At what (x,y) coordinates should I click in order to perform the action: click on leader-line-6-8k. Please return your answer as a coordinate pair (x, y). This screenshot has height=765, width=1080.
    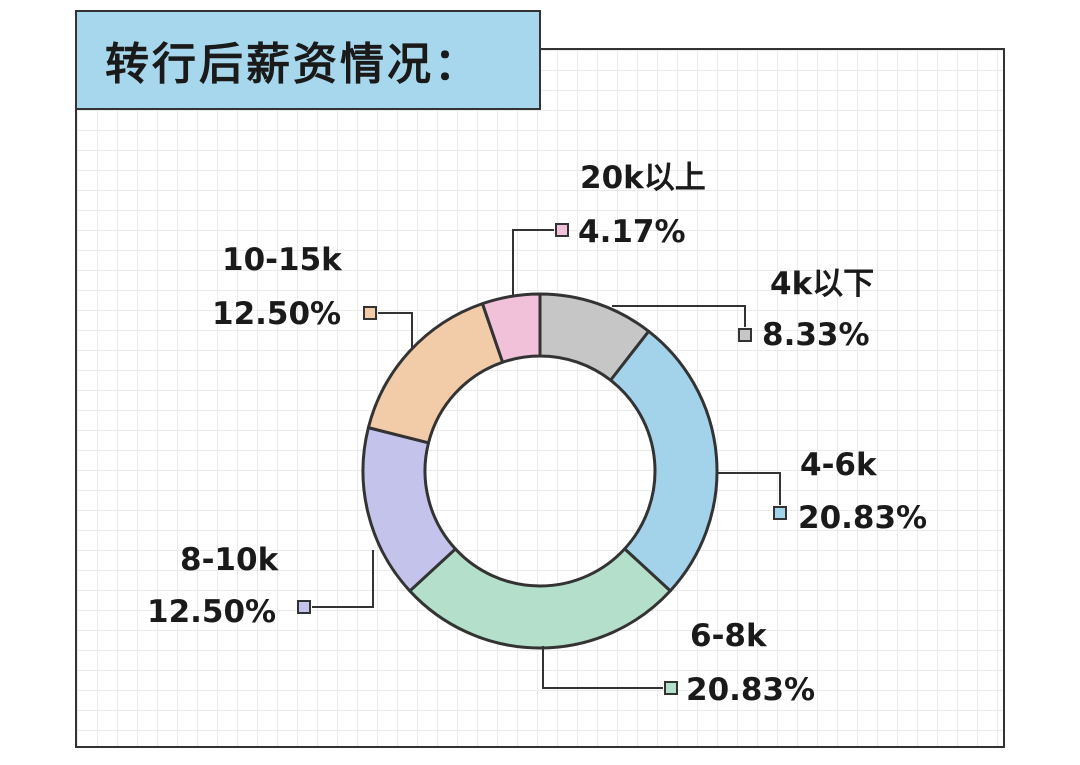
    Looking at the image, I should click on (602, 667).